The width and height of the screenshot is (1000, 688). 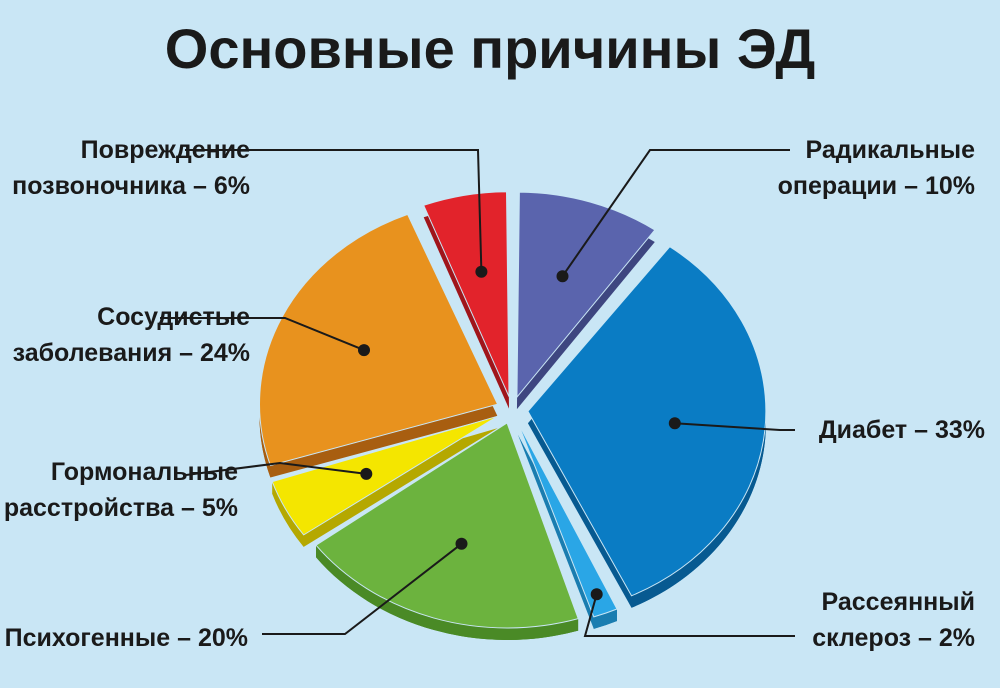 What do you see at coordinates (131, 353) in the screenshot?
I see `slice-label-line2: заболевания – 24%` at bounding box center [131, 353].